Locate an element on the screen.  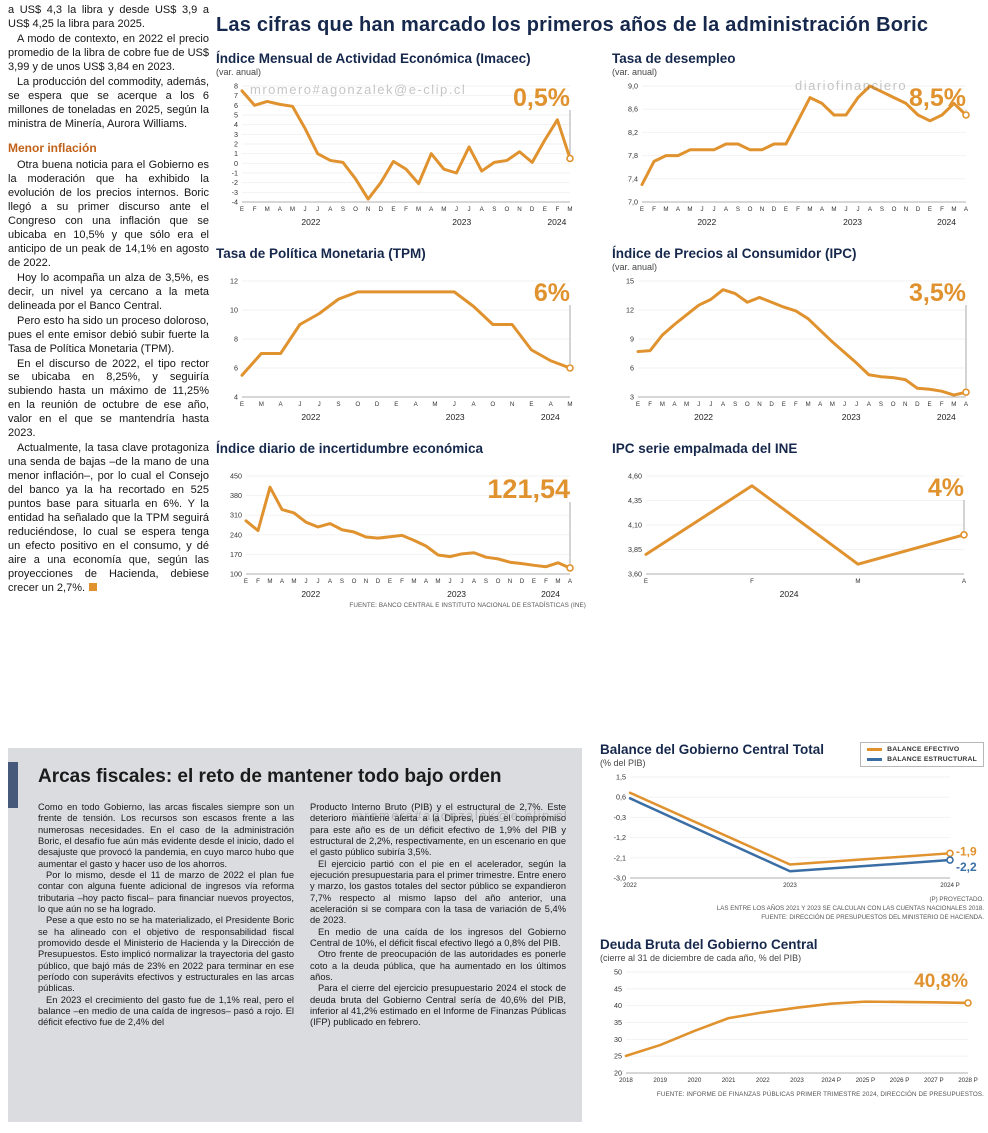
chart-subtitle is located at coordinates (797, 462).